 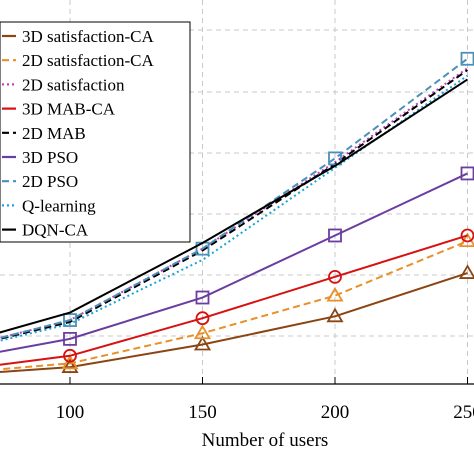 What do you see at coordinates (50, 181) in the screenshot?
I see `legend-label: 2D PSO` at bounding box center [50, 181].